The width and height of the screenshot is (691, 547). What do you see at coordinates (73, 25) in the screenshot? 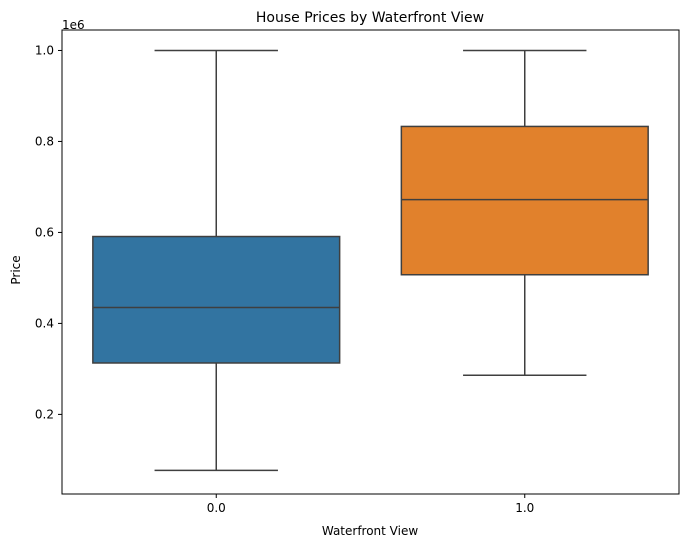
I see `y-axis-offset-label: 1e6` at bounding box center [73, 25].